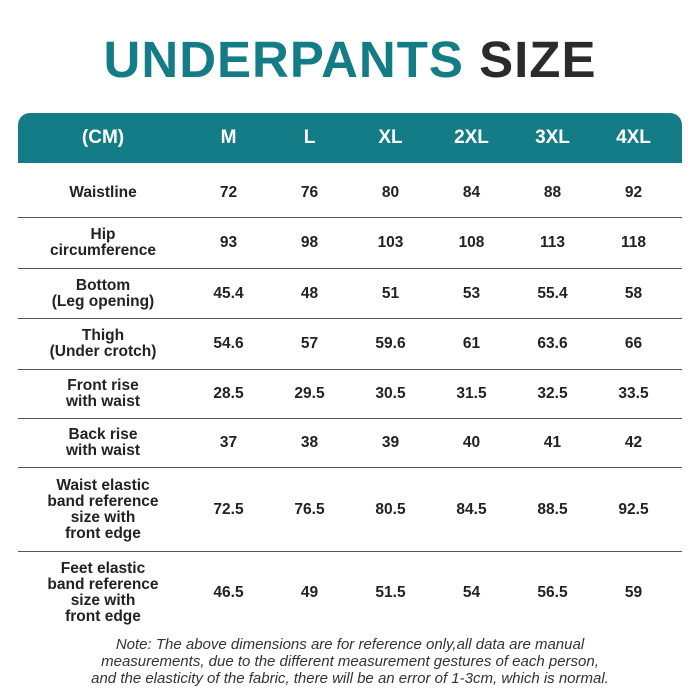 The height and width of the screenshot is (700, 700). I want to click on value-cell: 51.5, so click(390, 592).